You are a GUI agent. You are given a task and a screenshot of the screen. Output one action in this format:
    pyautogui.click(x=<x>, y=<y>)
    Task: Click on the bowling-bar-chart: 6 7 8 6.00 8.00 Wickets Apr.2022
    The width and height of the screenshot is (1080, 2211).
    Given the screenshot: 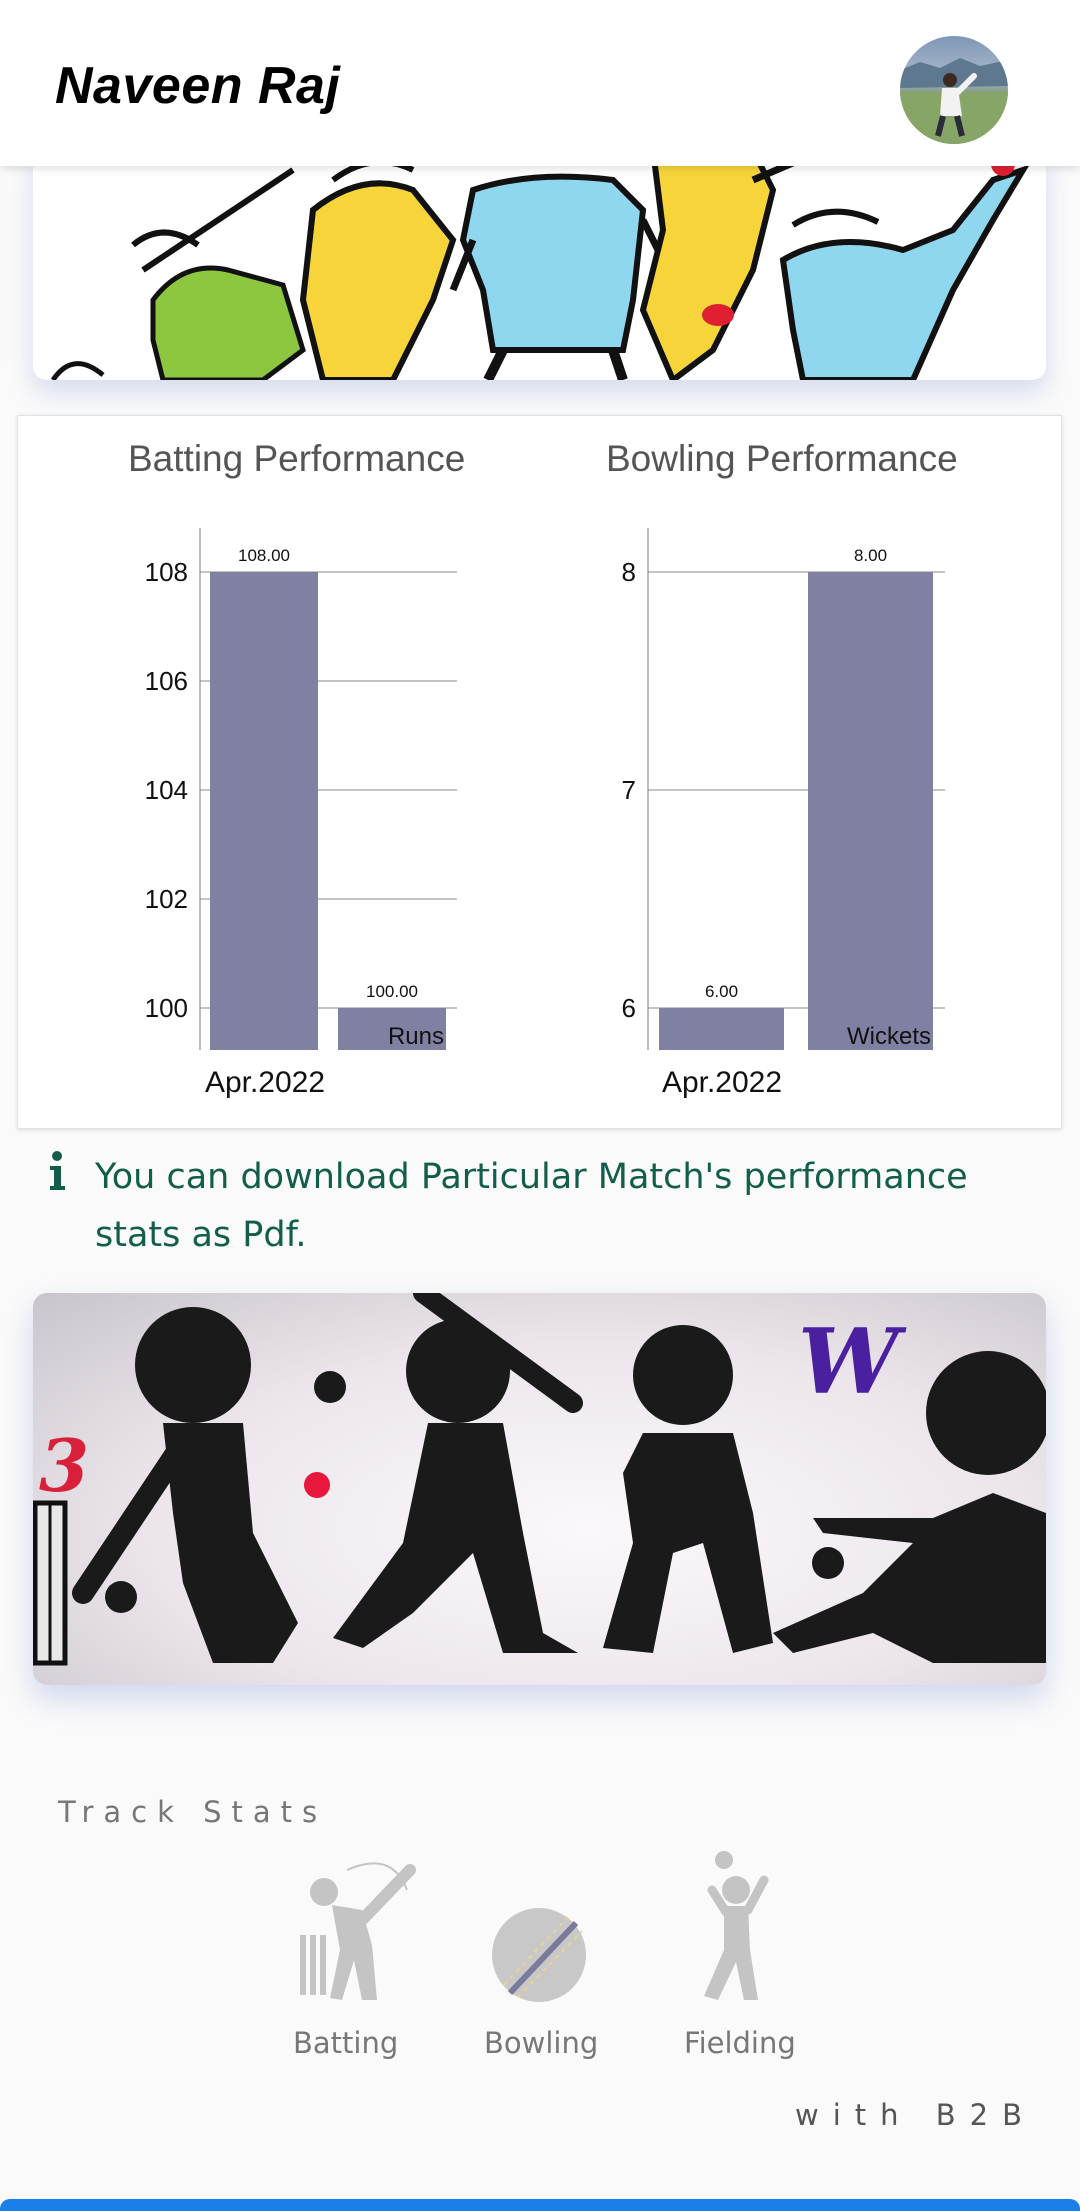 What is the action you would take?
    pyautogui.click(x=783, y=813)
    